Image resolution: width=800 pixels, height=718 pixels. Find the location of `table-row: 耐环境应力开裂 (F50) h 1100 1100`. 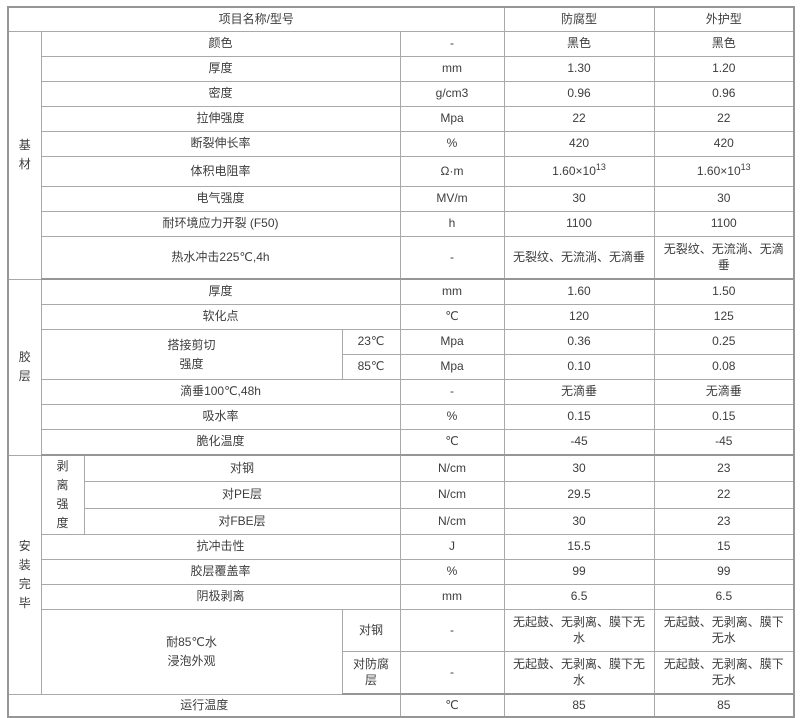

table-row: 耐环境应力开裂 (F50) h 1100 1100 is located at coordinates (401, 224).